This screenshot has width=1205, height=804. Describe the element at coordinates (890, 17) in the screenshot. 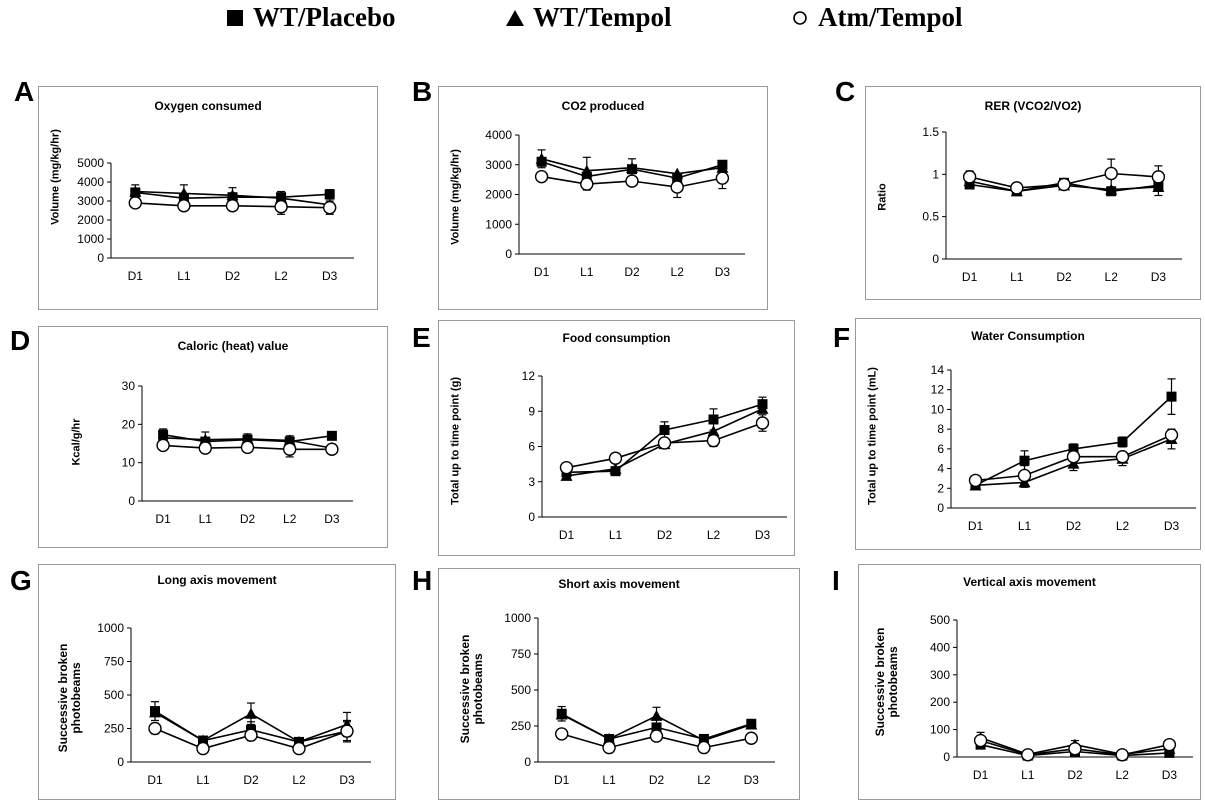

I see `legend-label: Atm/Tempol` at that location.